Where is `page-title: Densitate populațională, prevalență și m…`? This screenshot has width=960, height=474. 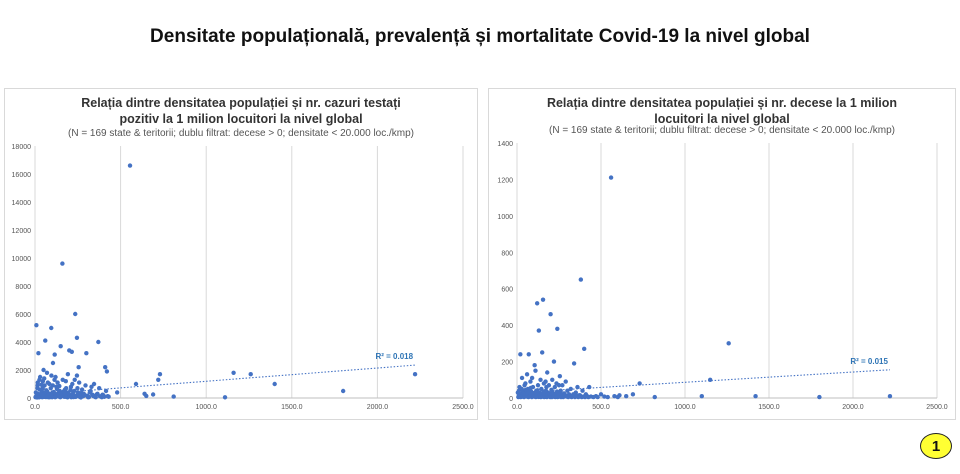 page-title: Densitate populațională, prevalență și m… is located at coordinates (480, 36).